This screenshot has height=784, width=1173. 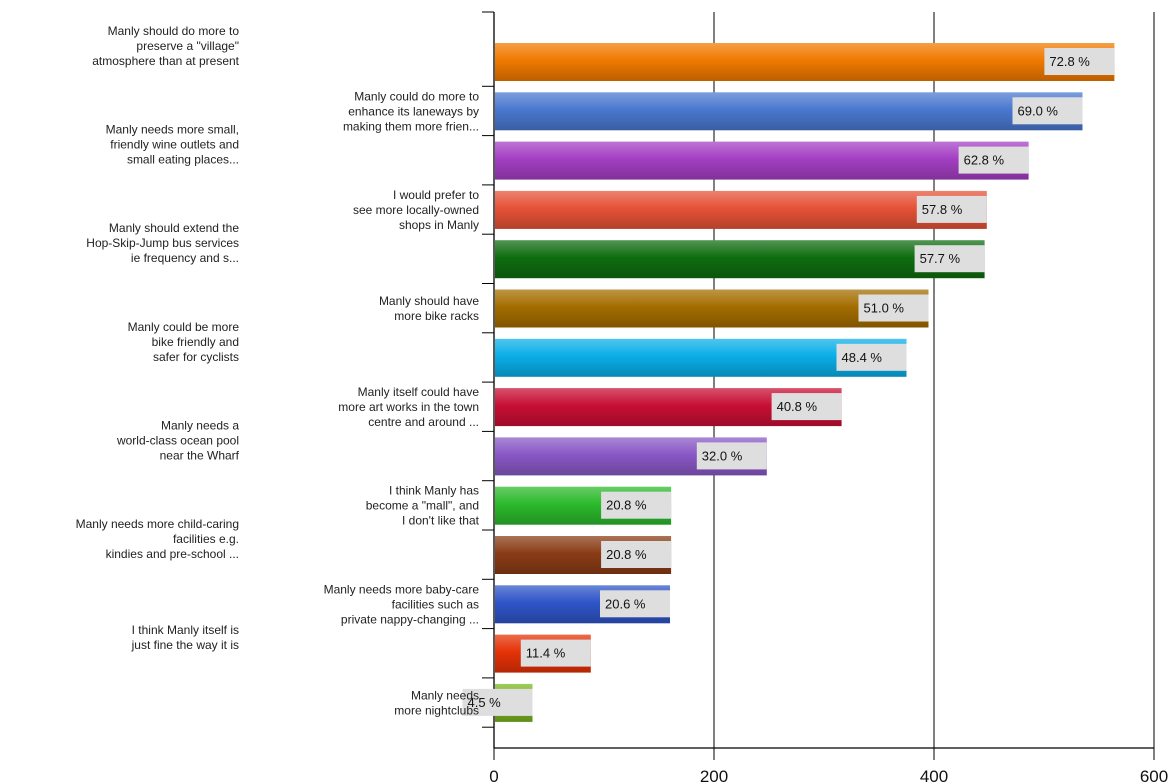 I want to click on category-label-5-line-2: Hop-Skip-Jump bus services, so click(x=162, y=243).